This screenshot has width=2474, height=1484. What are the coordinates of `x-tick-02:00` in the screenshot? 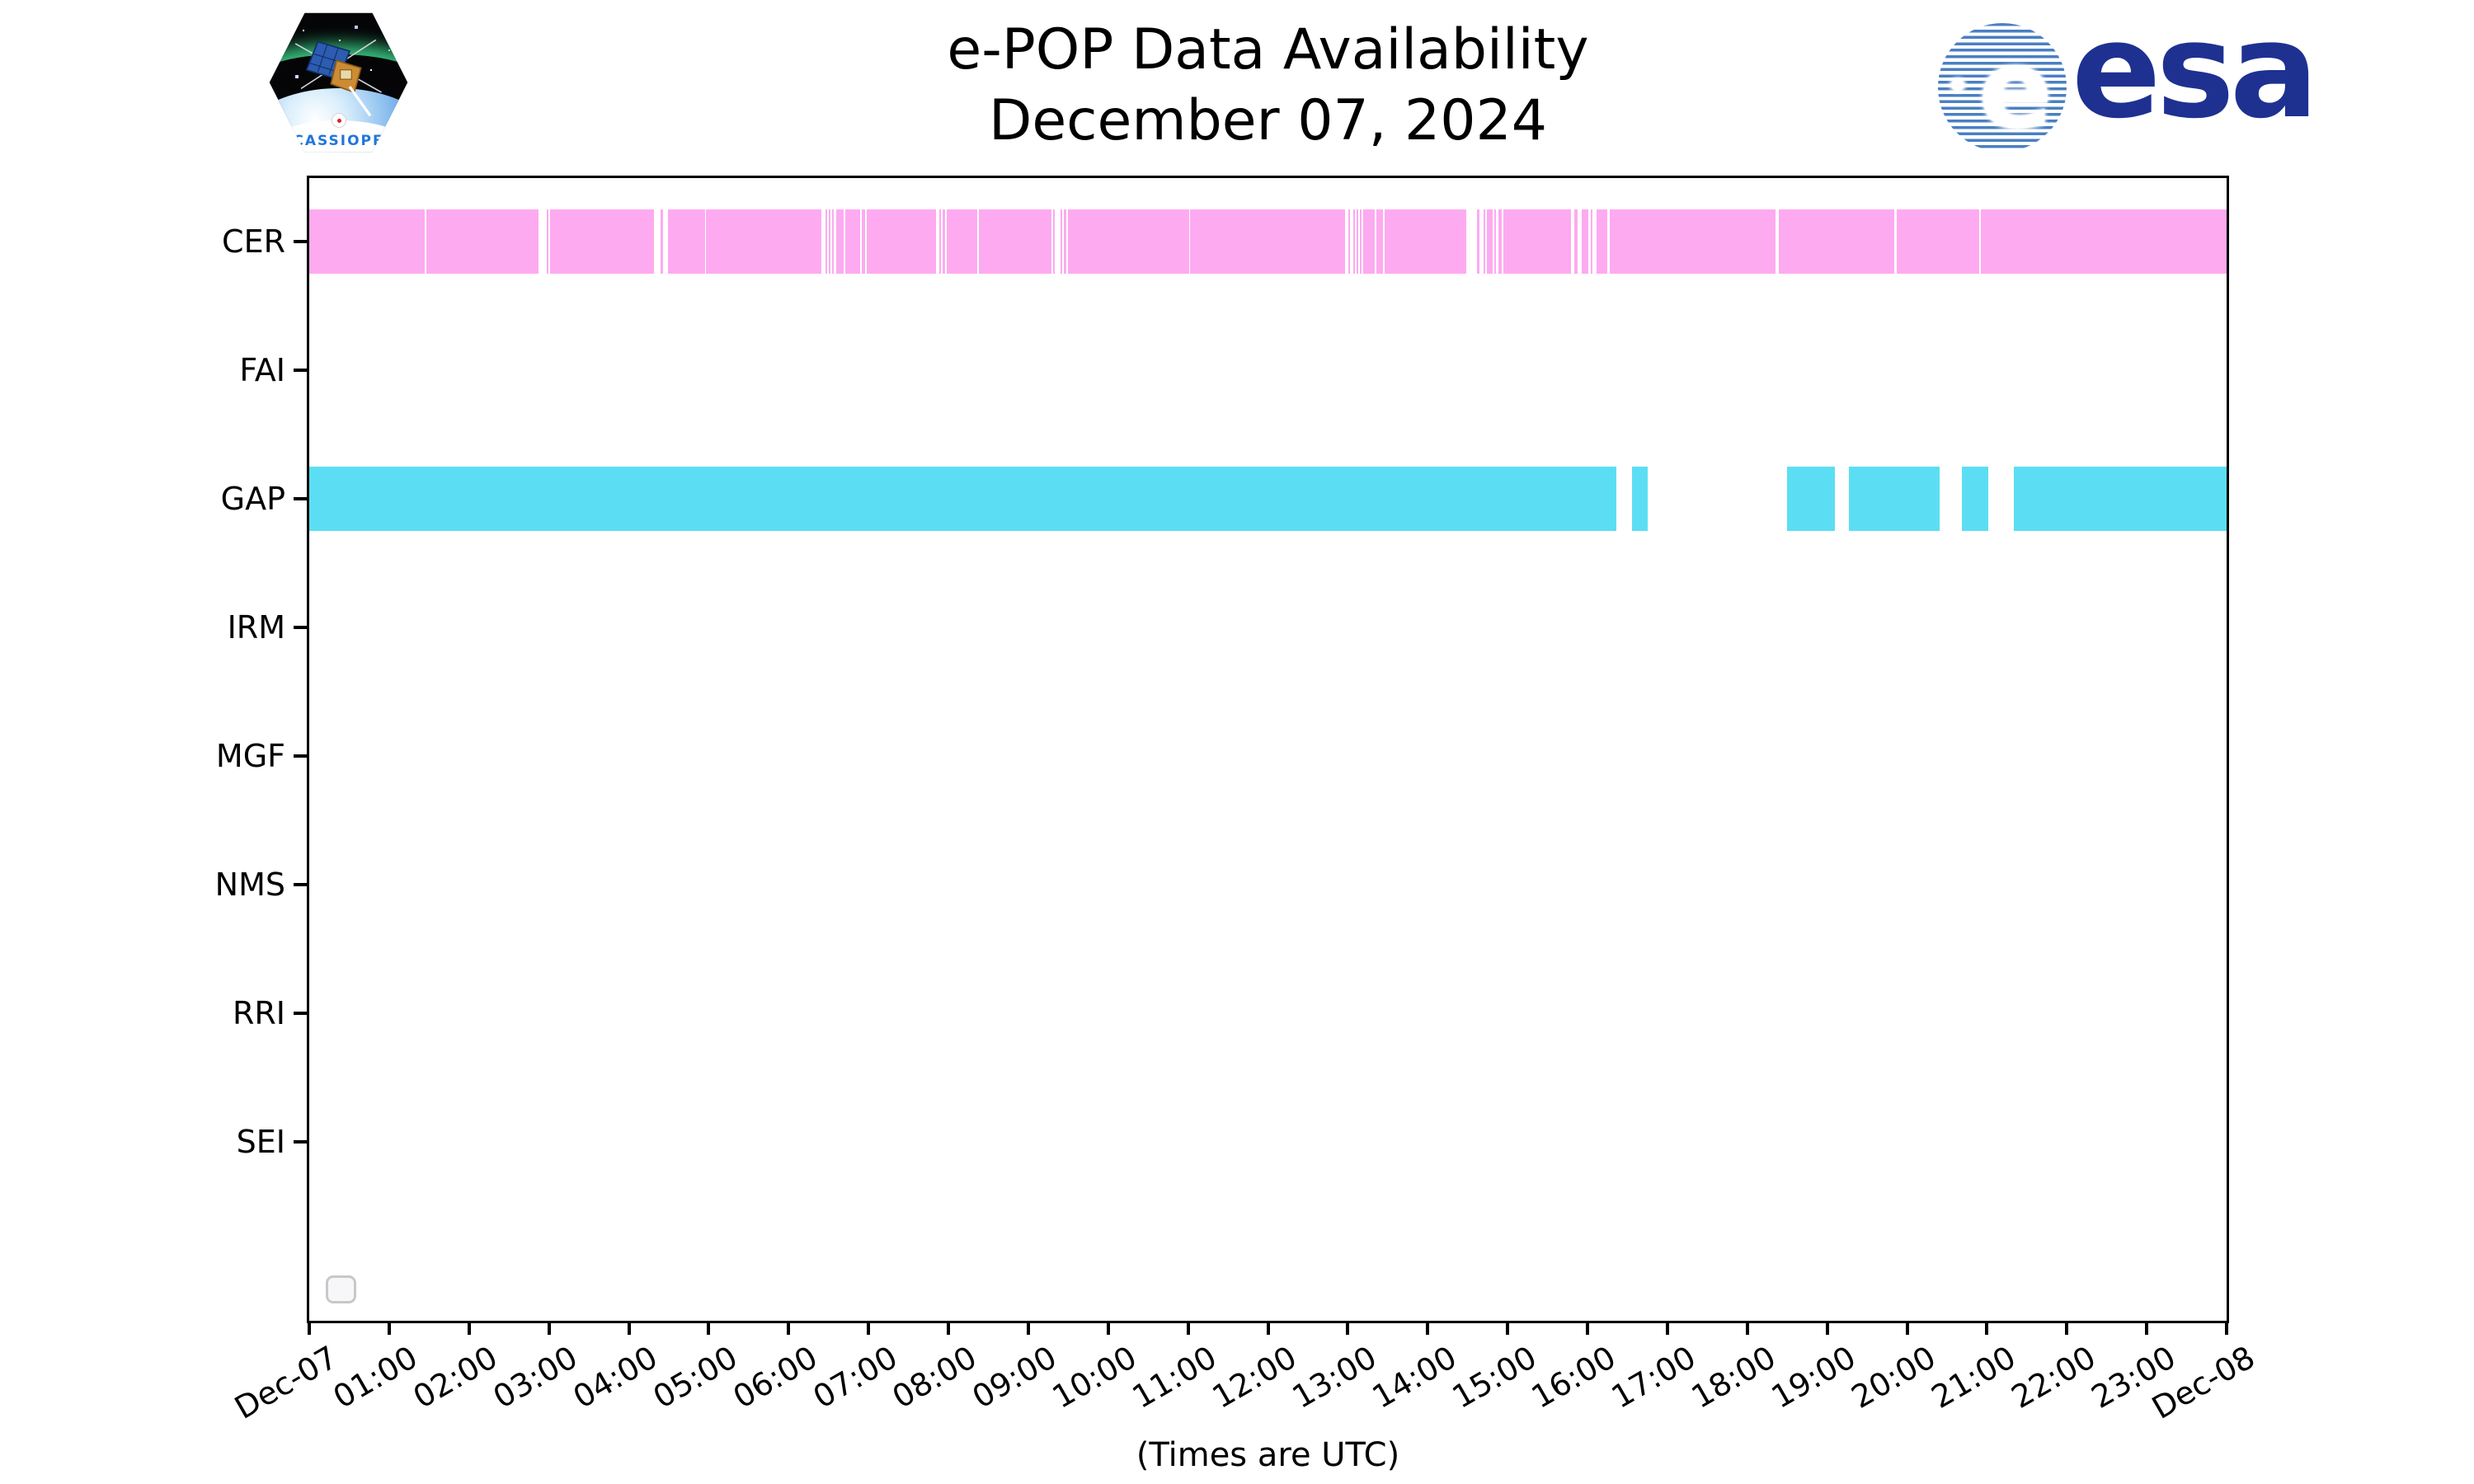 It's located at (469, 1328).